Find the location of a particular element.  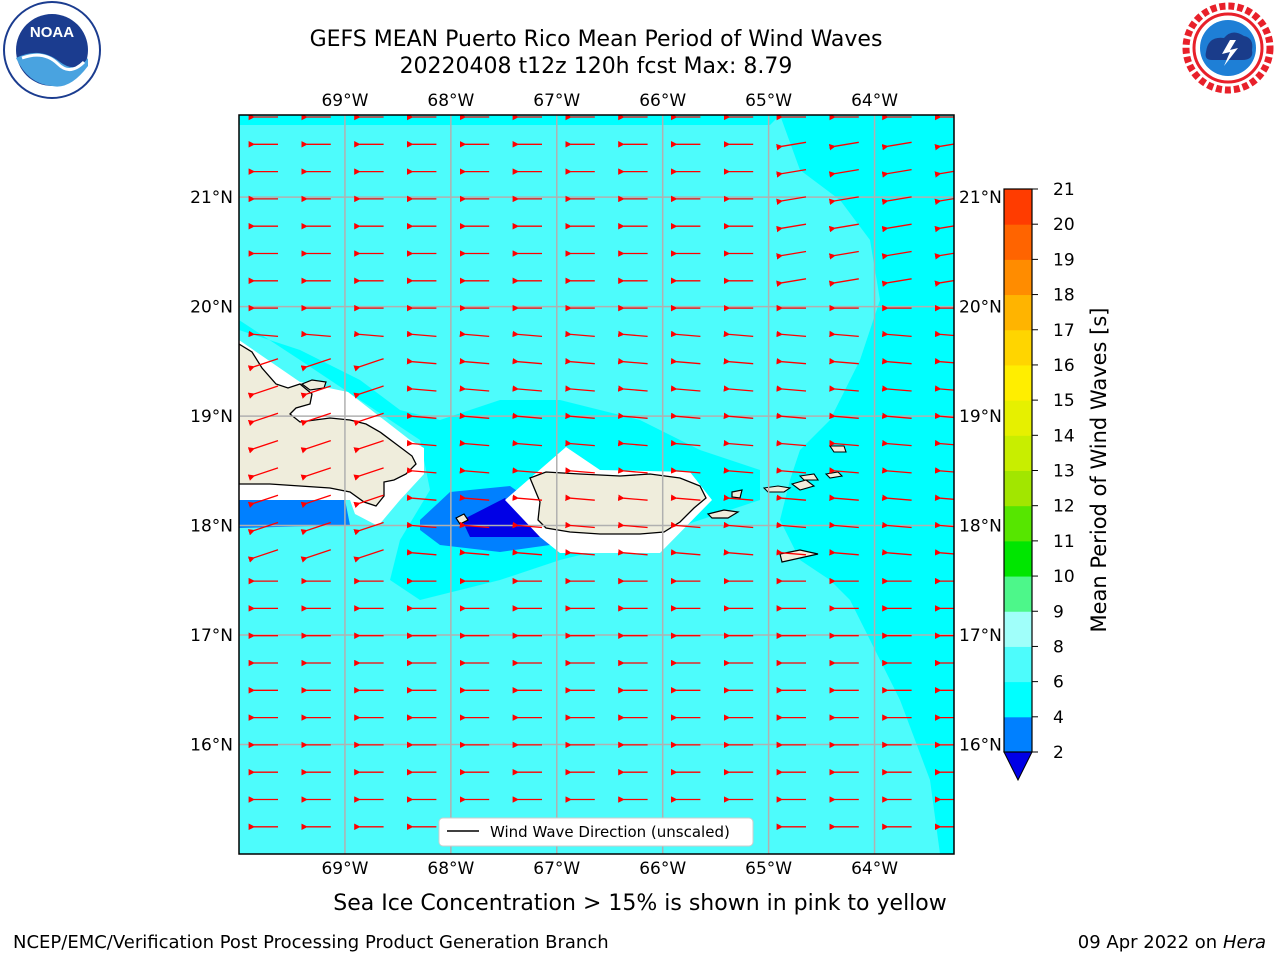

footer-date: 09 Apr 2022 on Hera is located at coordinates (1172, 942).